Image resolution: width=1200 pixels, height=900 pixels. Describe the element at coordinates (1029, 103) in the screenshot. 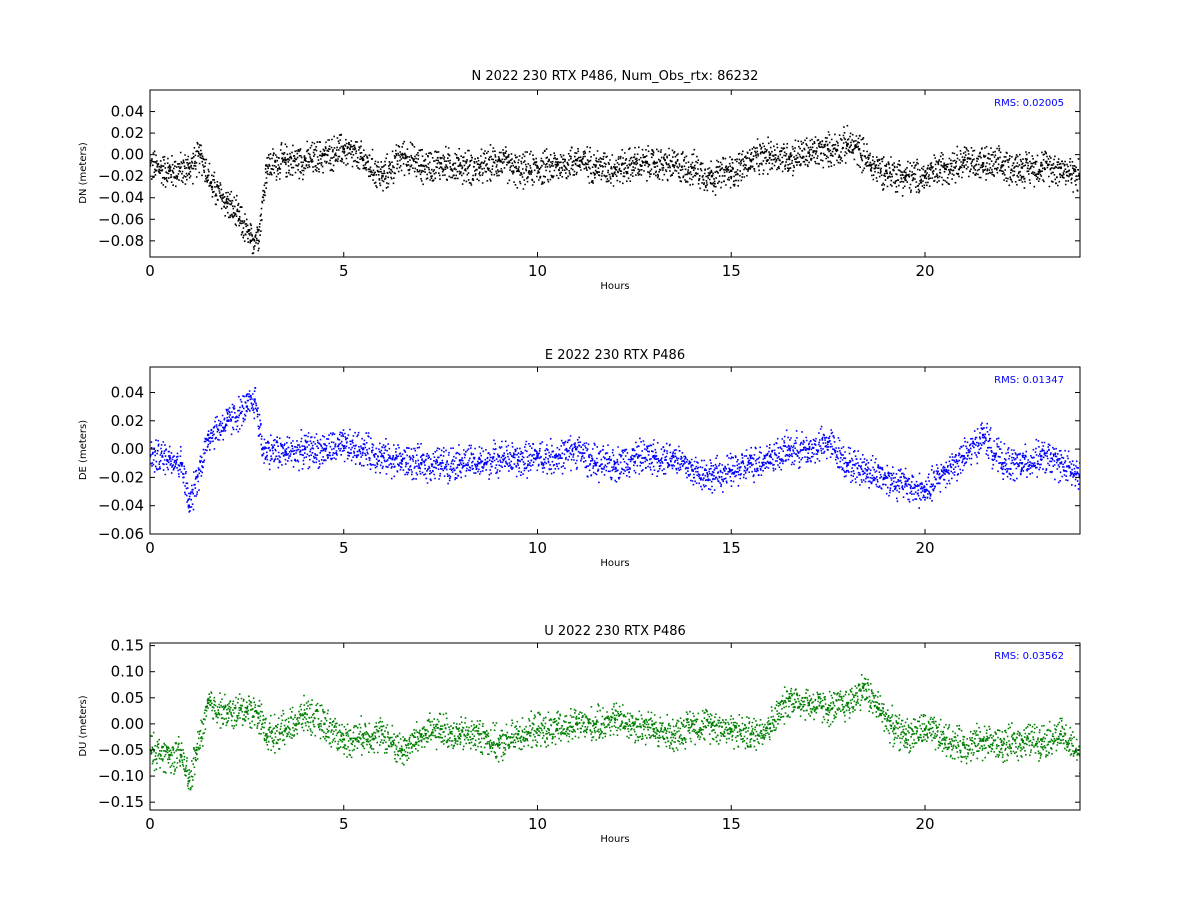

I see `panel-dn-rms-annotation: RMS: 0.02005` at that location.